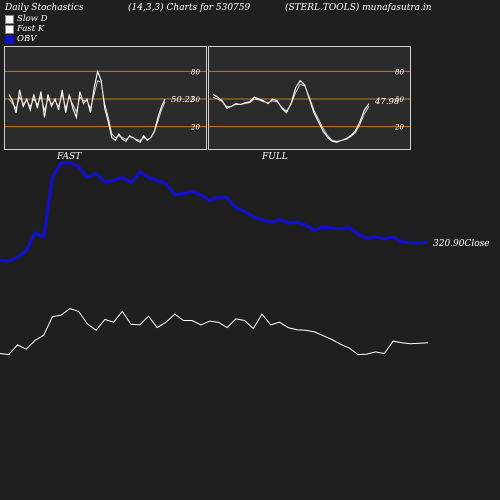 The image size is (500, 500). What do you see at coordinates (9, 19) in the screenshot?
I see `legend-swatch-slow-d` at bounding box center [9, 19].